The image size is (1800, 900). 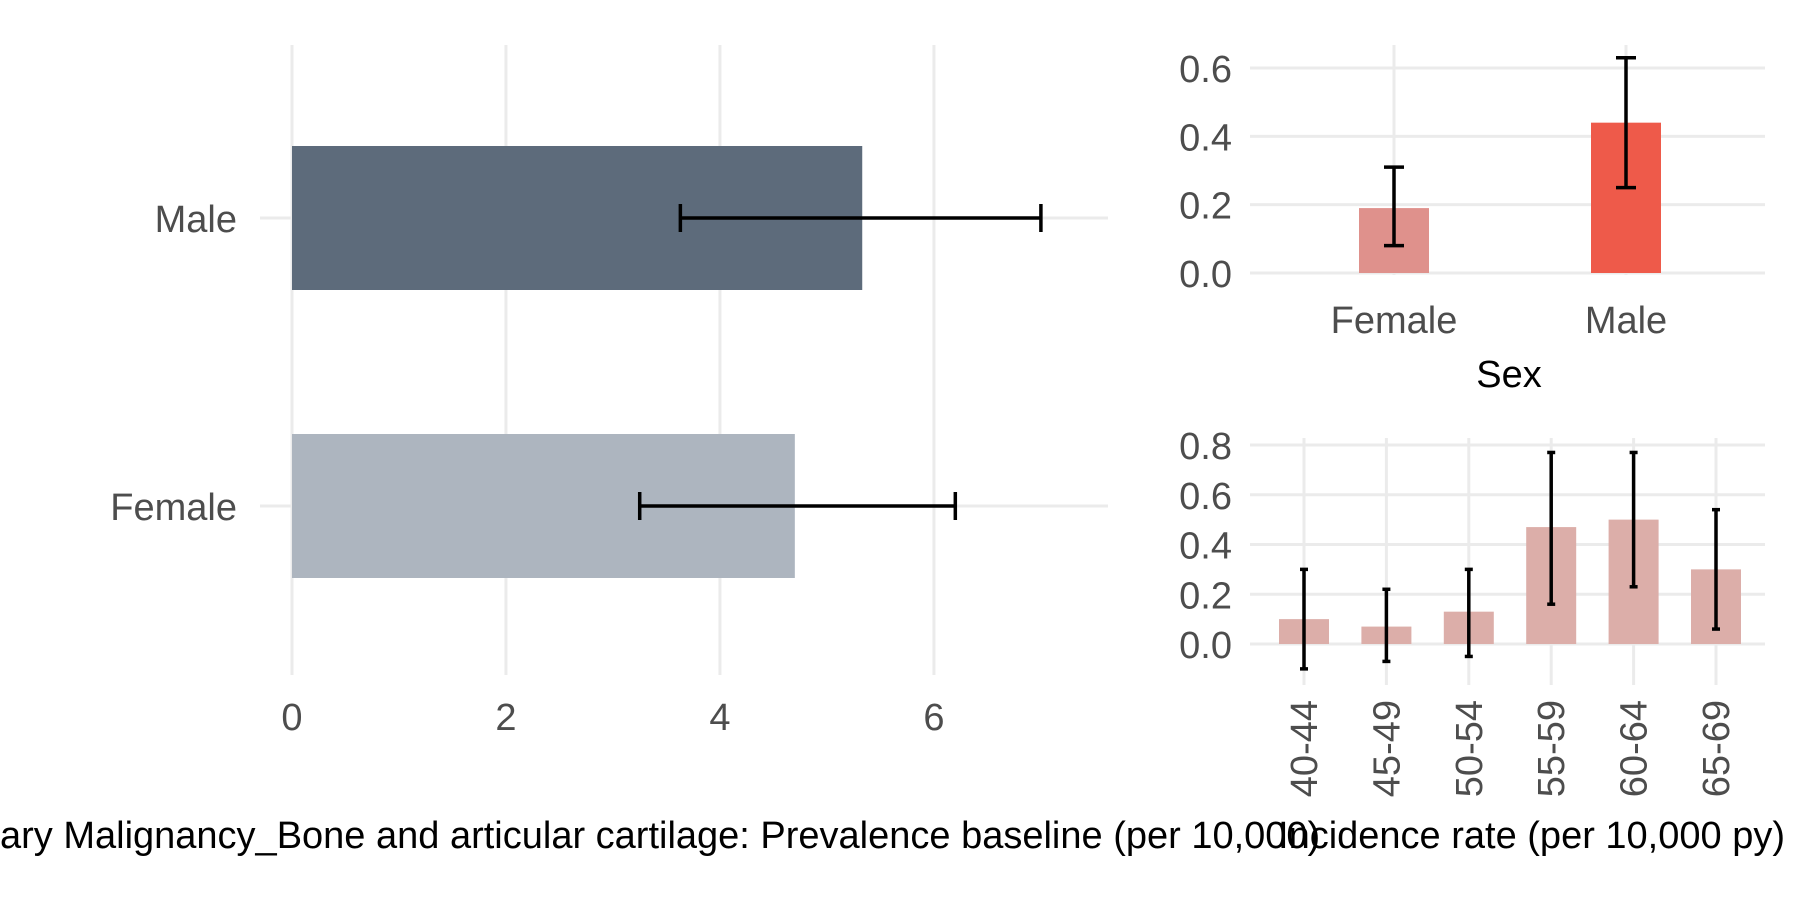 What do you see at coordinates (1635, 748) in the screenshot?
I see `x-tick-label: 60-64` at bounding box center [1635, 748].